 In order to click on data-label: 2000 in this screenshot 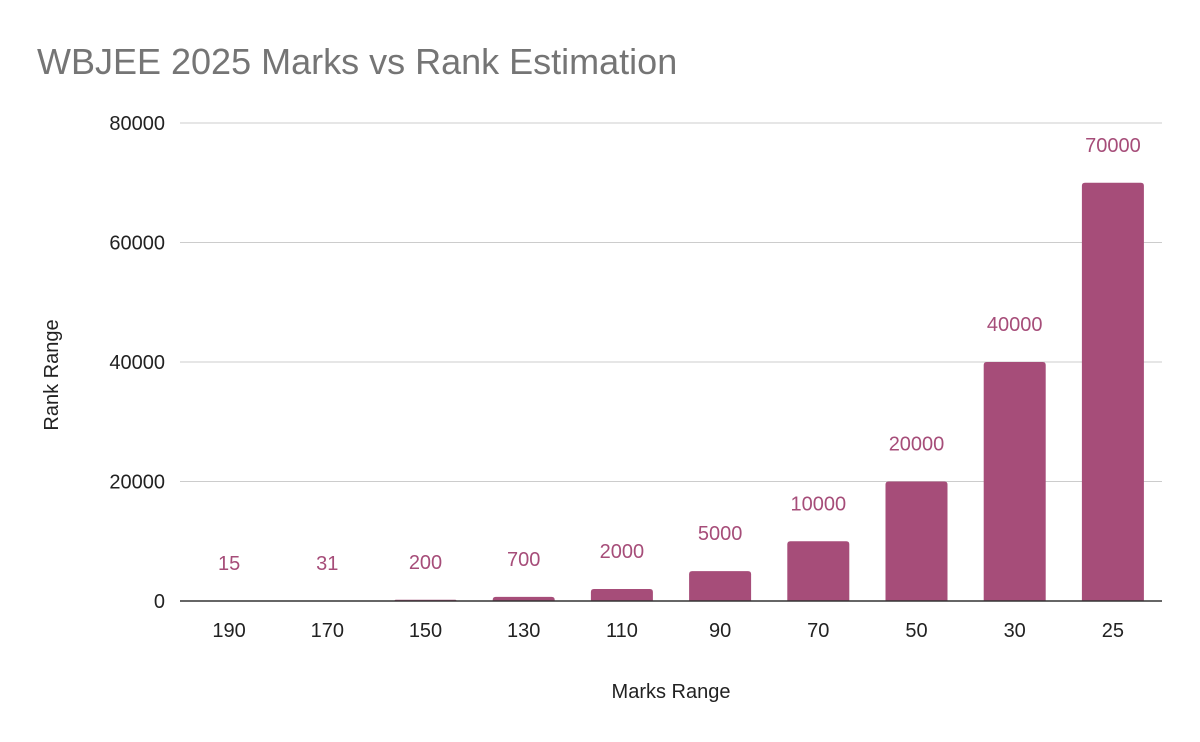, I will do `click(622, 552)`.